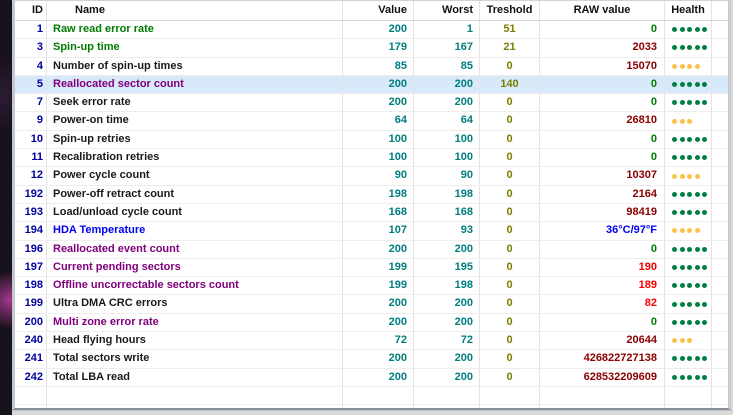 The image size is (733, 415). Describe the element at coordinates (31, 66) in the screenshot. I see `cell-attribute-id: 4` at that location.